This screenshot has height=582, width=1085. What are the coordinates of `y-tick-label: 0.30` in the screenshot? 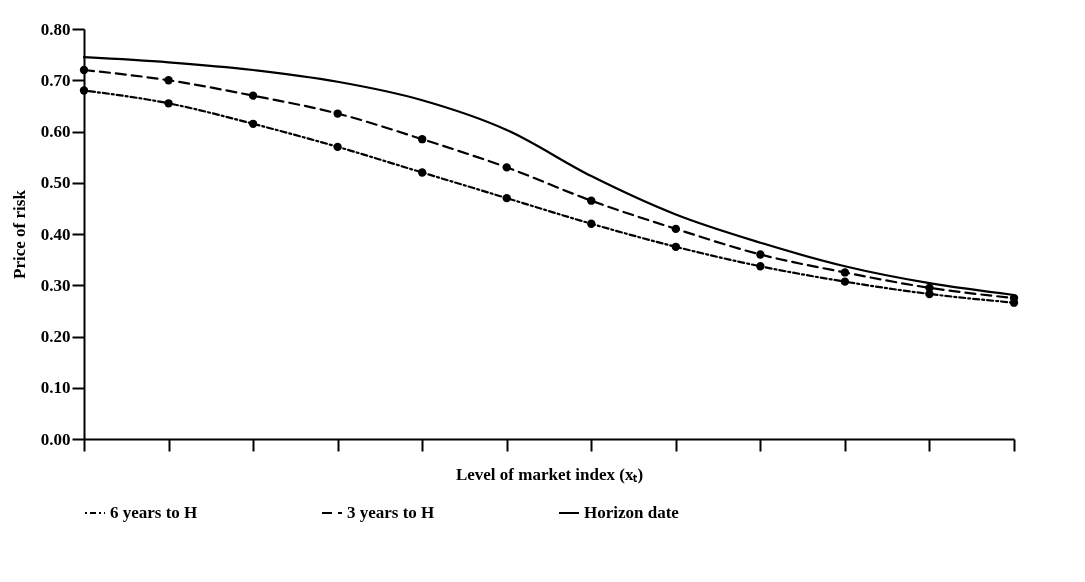 It's located at (55, 285).